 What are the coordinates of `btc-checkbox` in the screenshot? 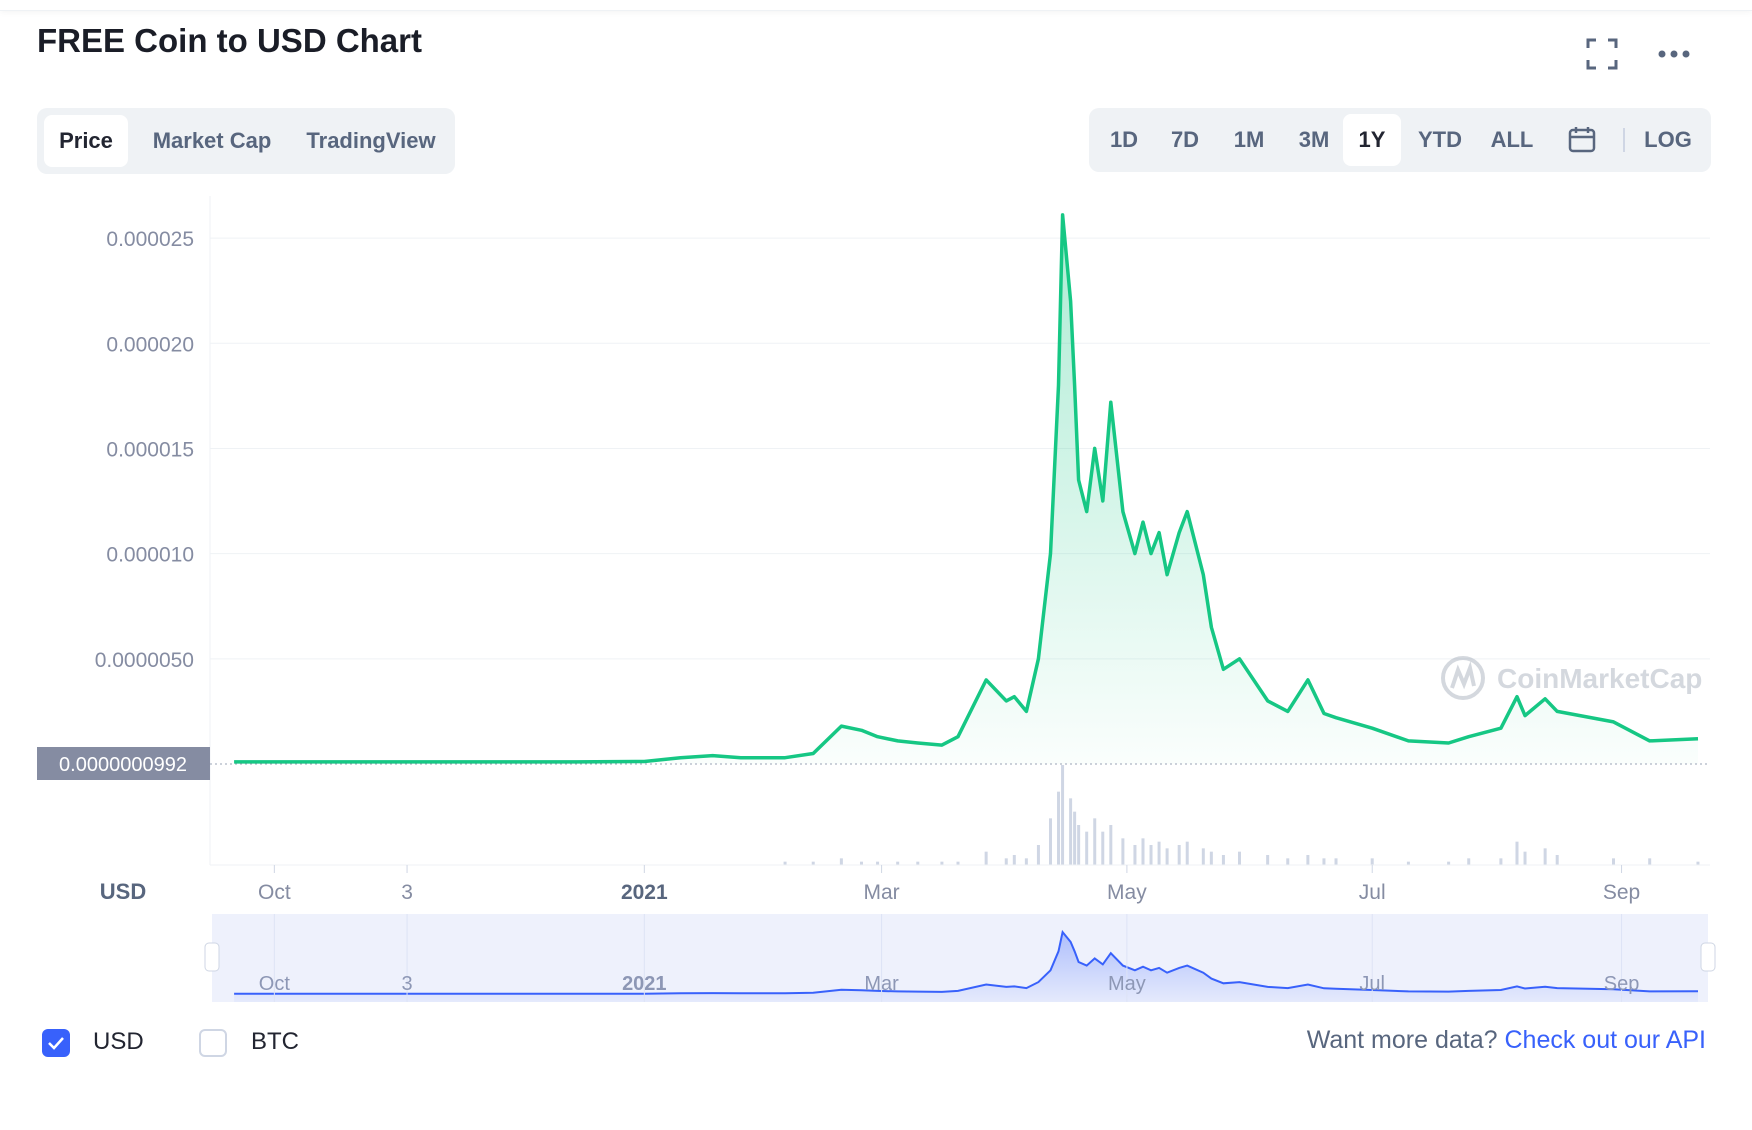 It's located at (213, 1043).